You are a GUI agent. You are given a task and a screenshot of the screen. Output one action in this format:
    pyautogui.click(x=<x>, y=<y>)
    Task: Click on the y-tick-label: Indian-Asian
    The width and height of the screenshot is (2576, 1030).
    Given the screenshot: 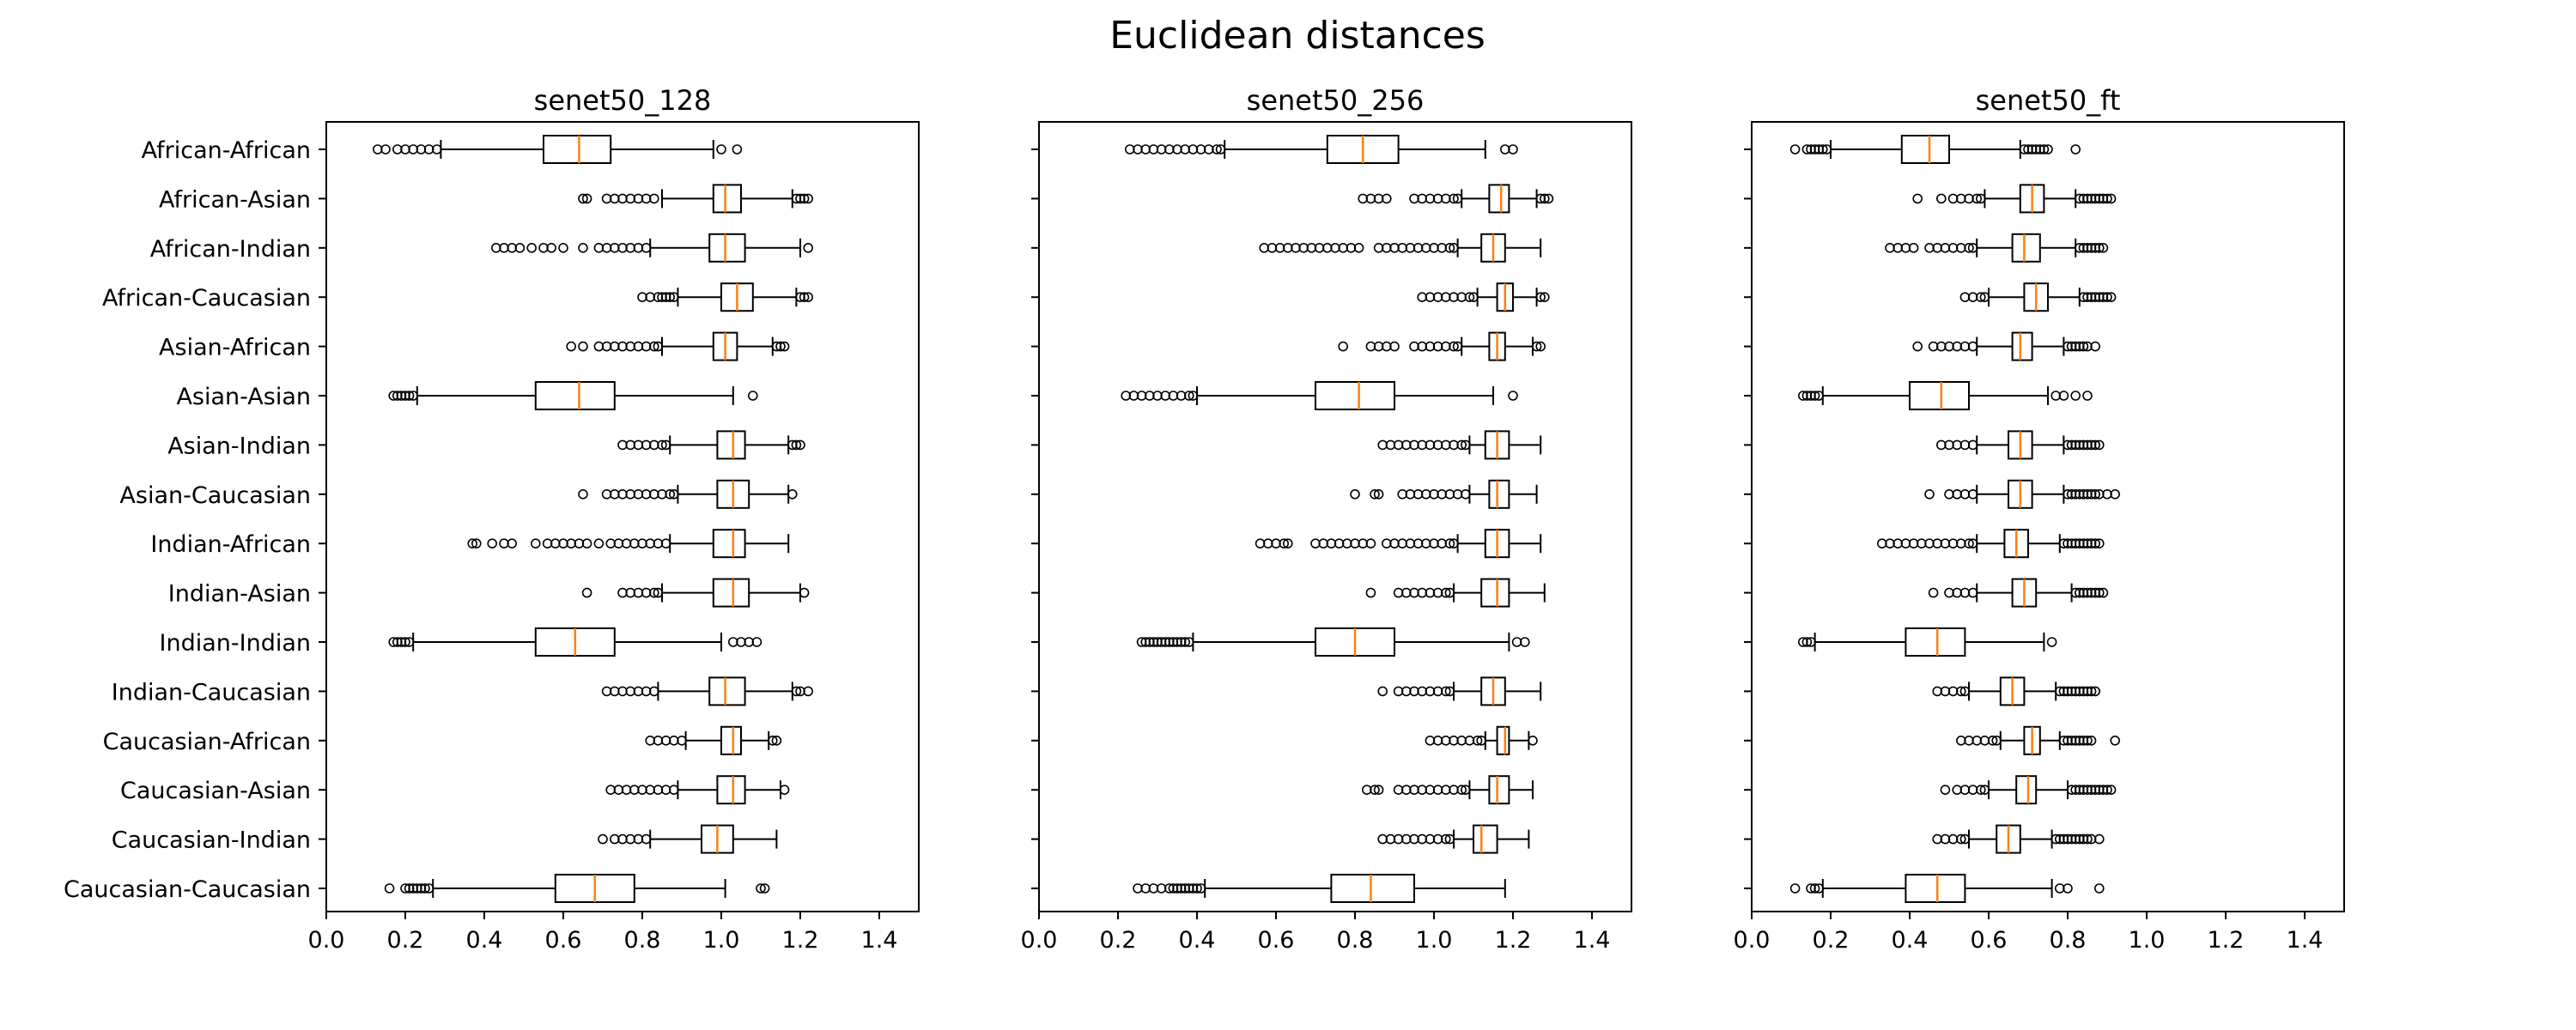 What is the action you would take?
    pyautogui.click(x=240, y=594)
    